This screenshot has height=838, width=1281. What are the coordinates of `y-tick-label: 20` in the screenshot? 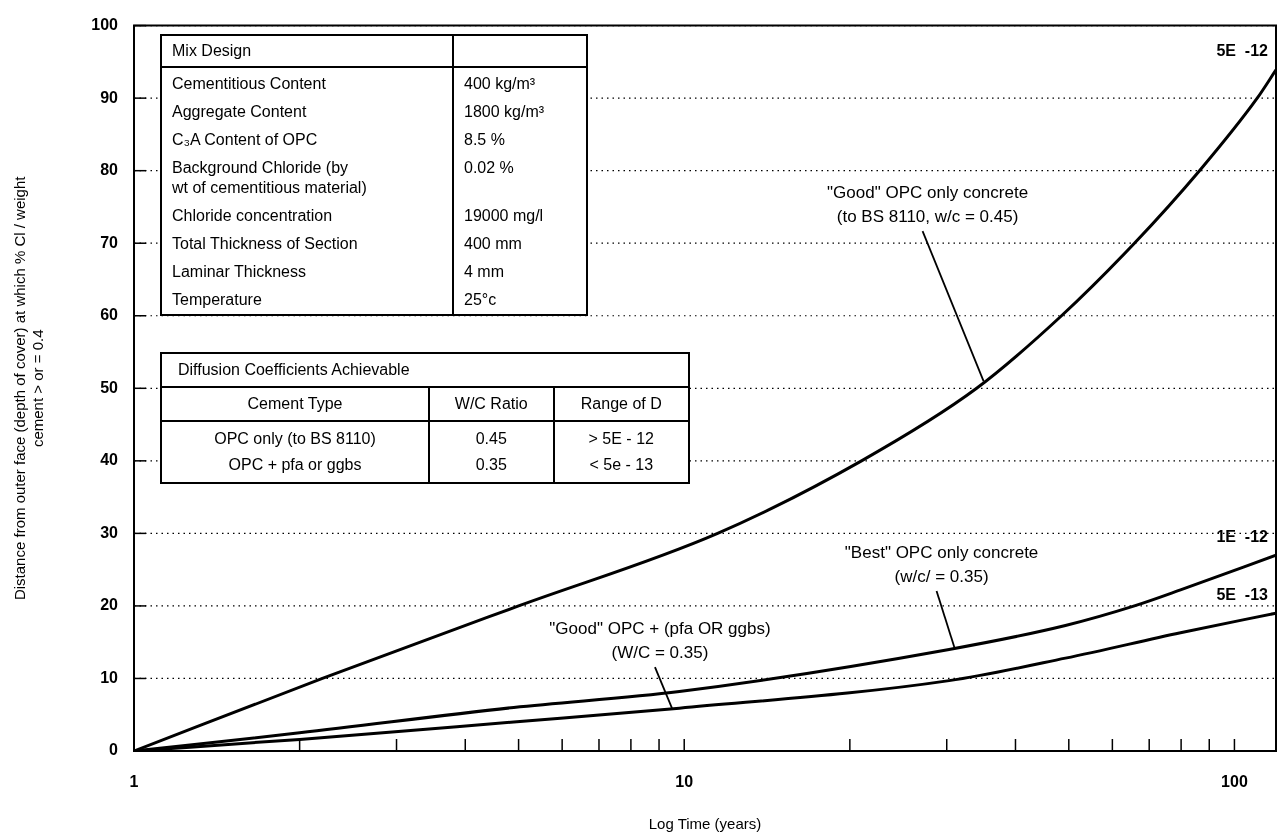 It's located at (109, 605).